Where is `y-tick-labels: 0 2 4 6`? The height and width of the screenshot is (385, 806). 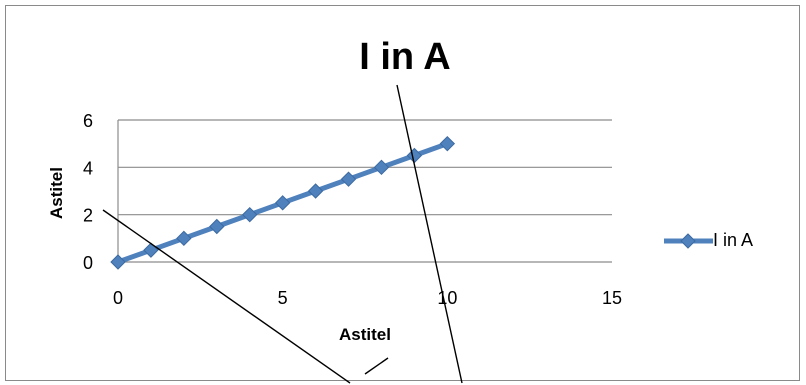
y-tick-labels: 0 2 4 6 is located at coordinates (88, 192).